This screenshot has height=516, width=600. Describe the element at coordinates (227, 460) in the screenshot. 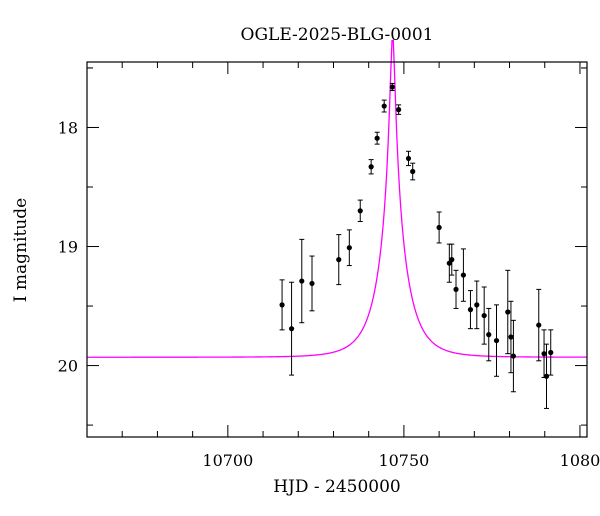

I see `x-tick-label-0: 10700` at that location.